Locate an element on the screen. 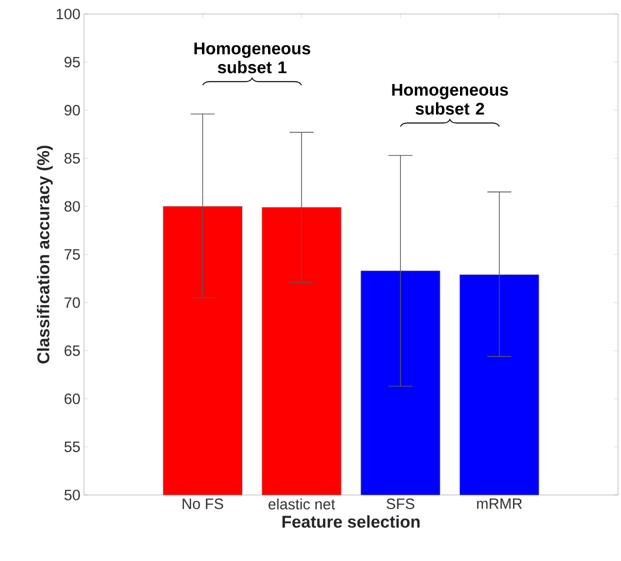 This screenshot has width=621, height=561. y-tick-label: 90 is located at coordinates (72, 110).